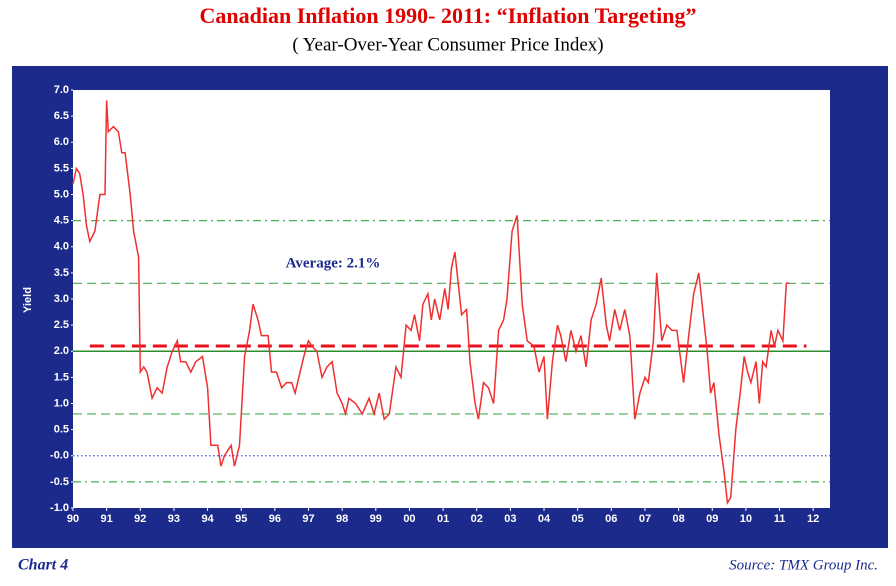 Image resolution: width=896 pixels, height=586 pixels. What do you see at coordinates (61, 273) in the screenshot?
I see `y-tick-label: 3.5` at bounding box center [61, 273].